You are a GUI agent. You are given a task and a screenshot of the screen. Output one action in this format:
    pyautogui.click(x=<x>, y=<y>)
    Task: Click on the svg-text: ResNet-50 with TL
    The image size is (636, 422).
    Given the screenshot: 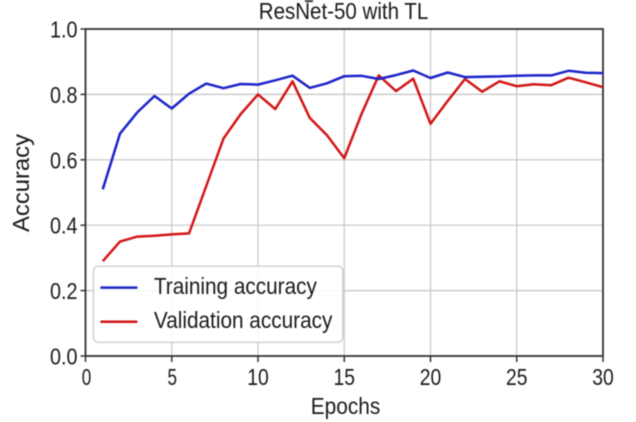 What is the action you would take?
    pyautogui.click(x=344, y=12)
    